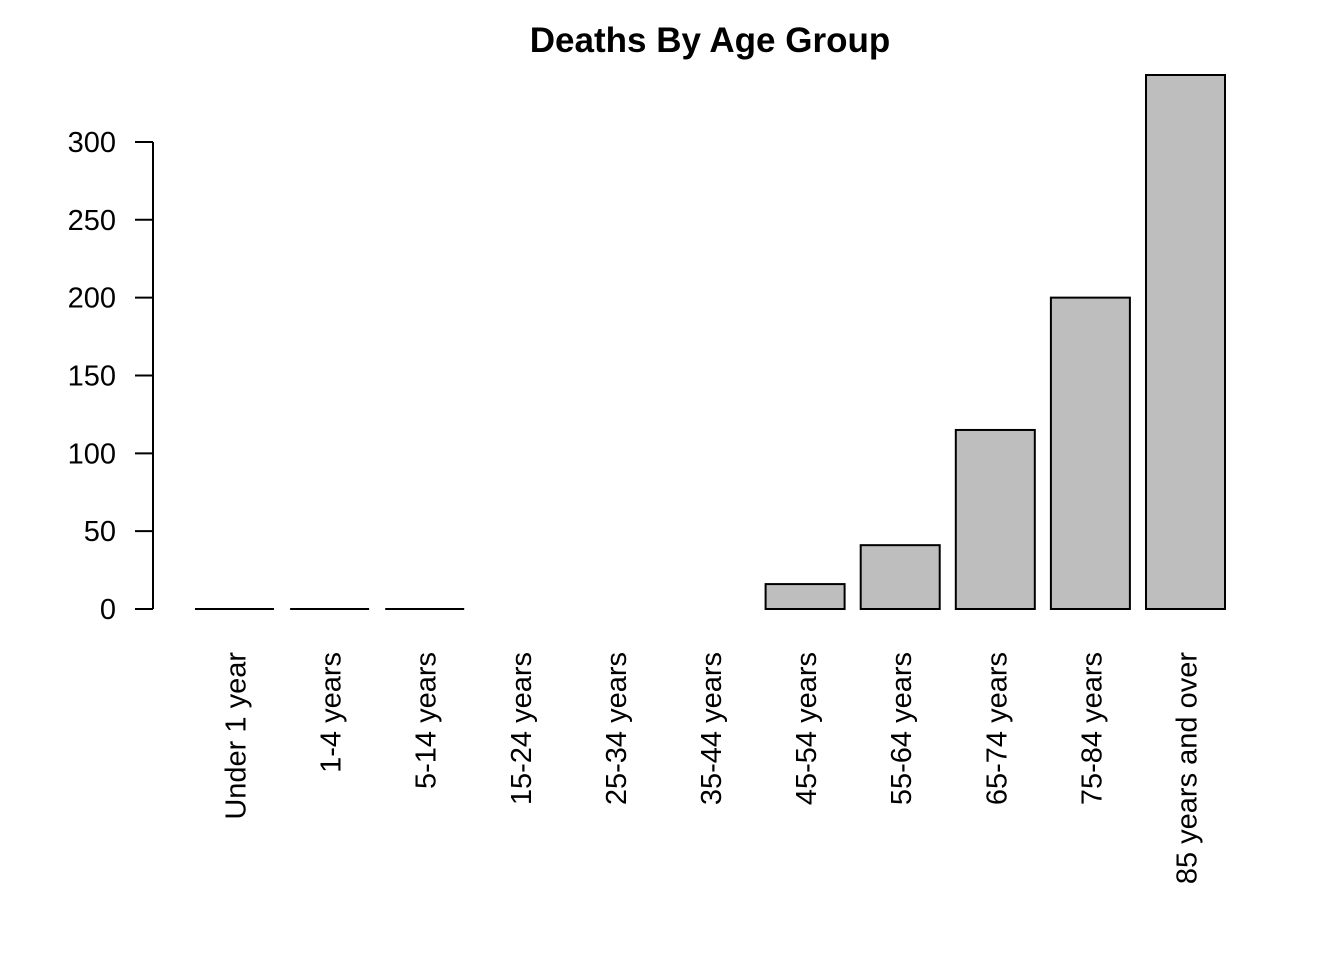 The image size is (1344, 960). Describe the element at coordinates (92, 221) in the screenshot. I see `y-tick-label: 250` at that location.